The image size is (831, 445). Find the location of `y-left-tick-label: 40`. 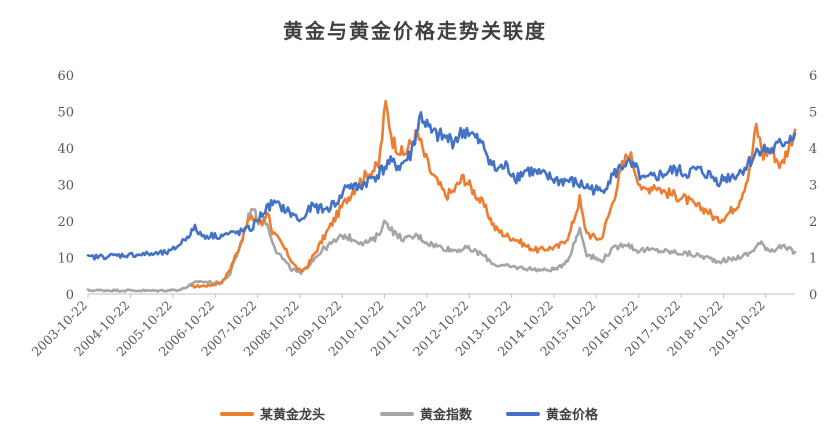

y-left-tick-label: 40 is located at coordinates (65, 149).